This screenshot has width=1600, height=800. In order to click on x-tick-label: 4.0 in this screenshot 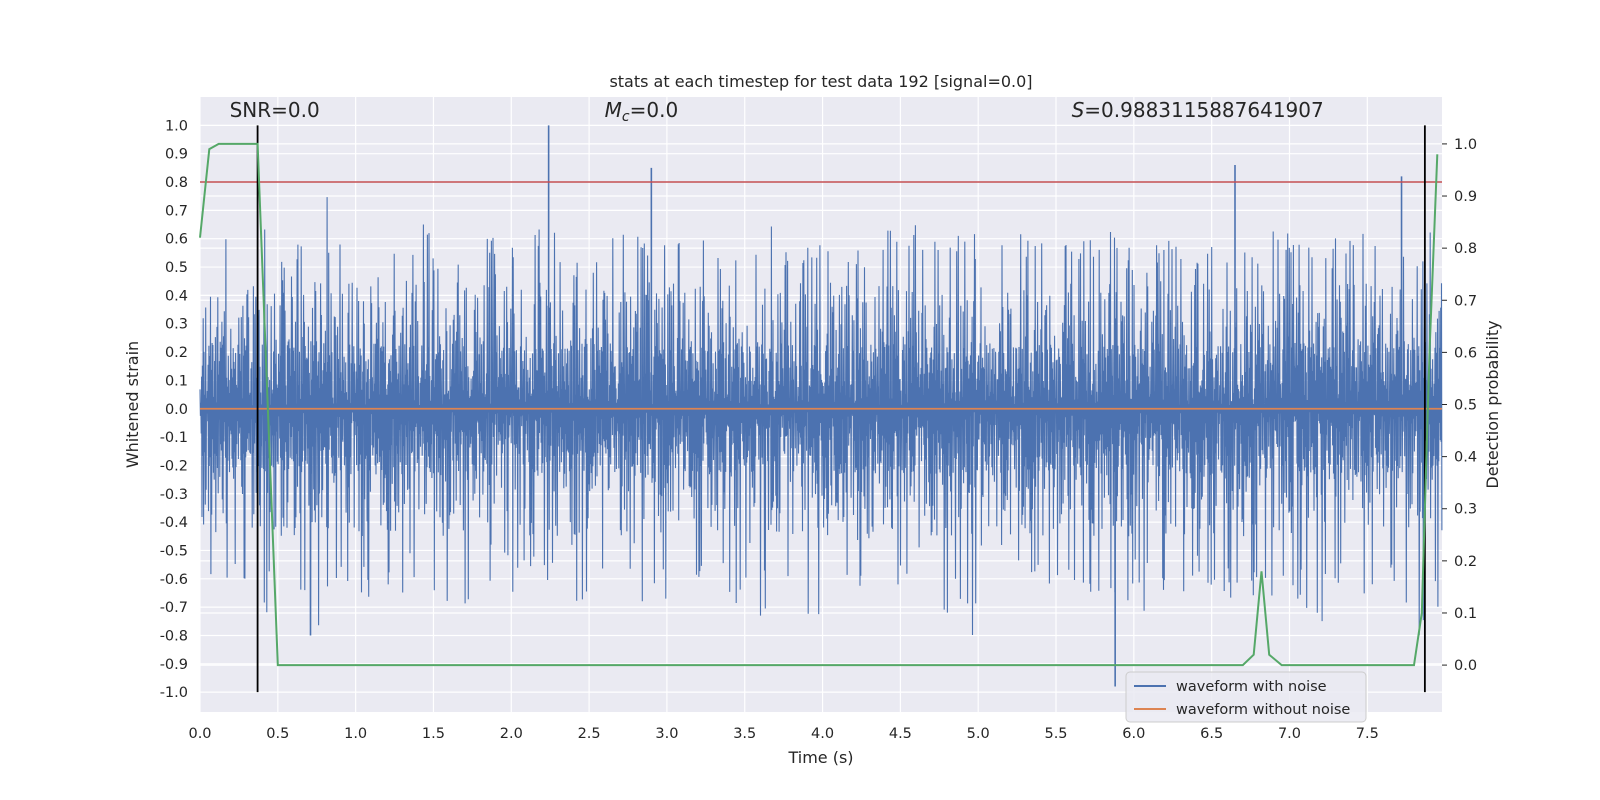, I will do `click(822, 734)`.